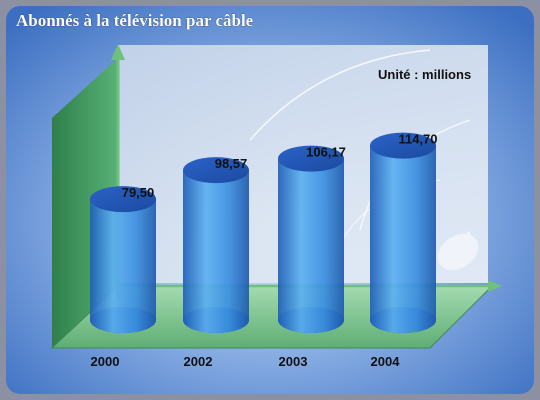 The height and width of the screenshot is (400, 540). What do you see at coordinates (495, 286) in the screenshot?
I see `x-axis-arrow-icon` at bounding box center [495, 286].